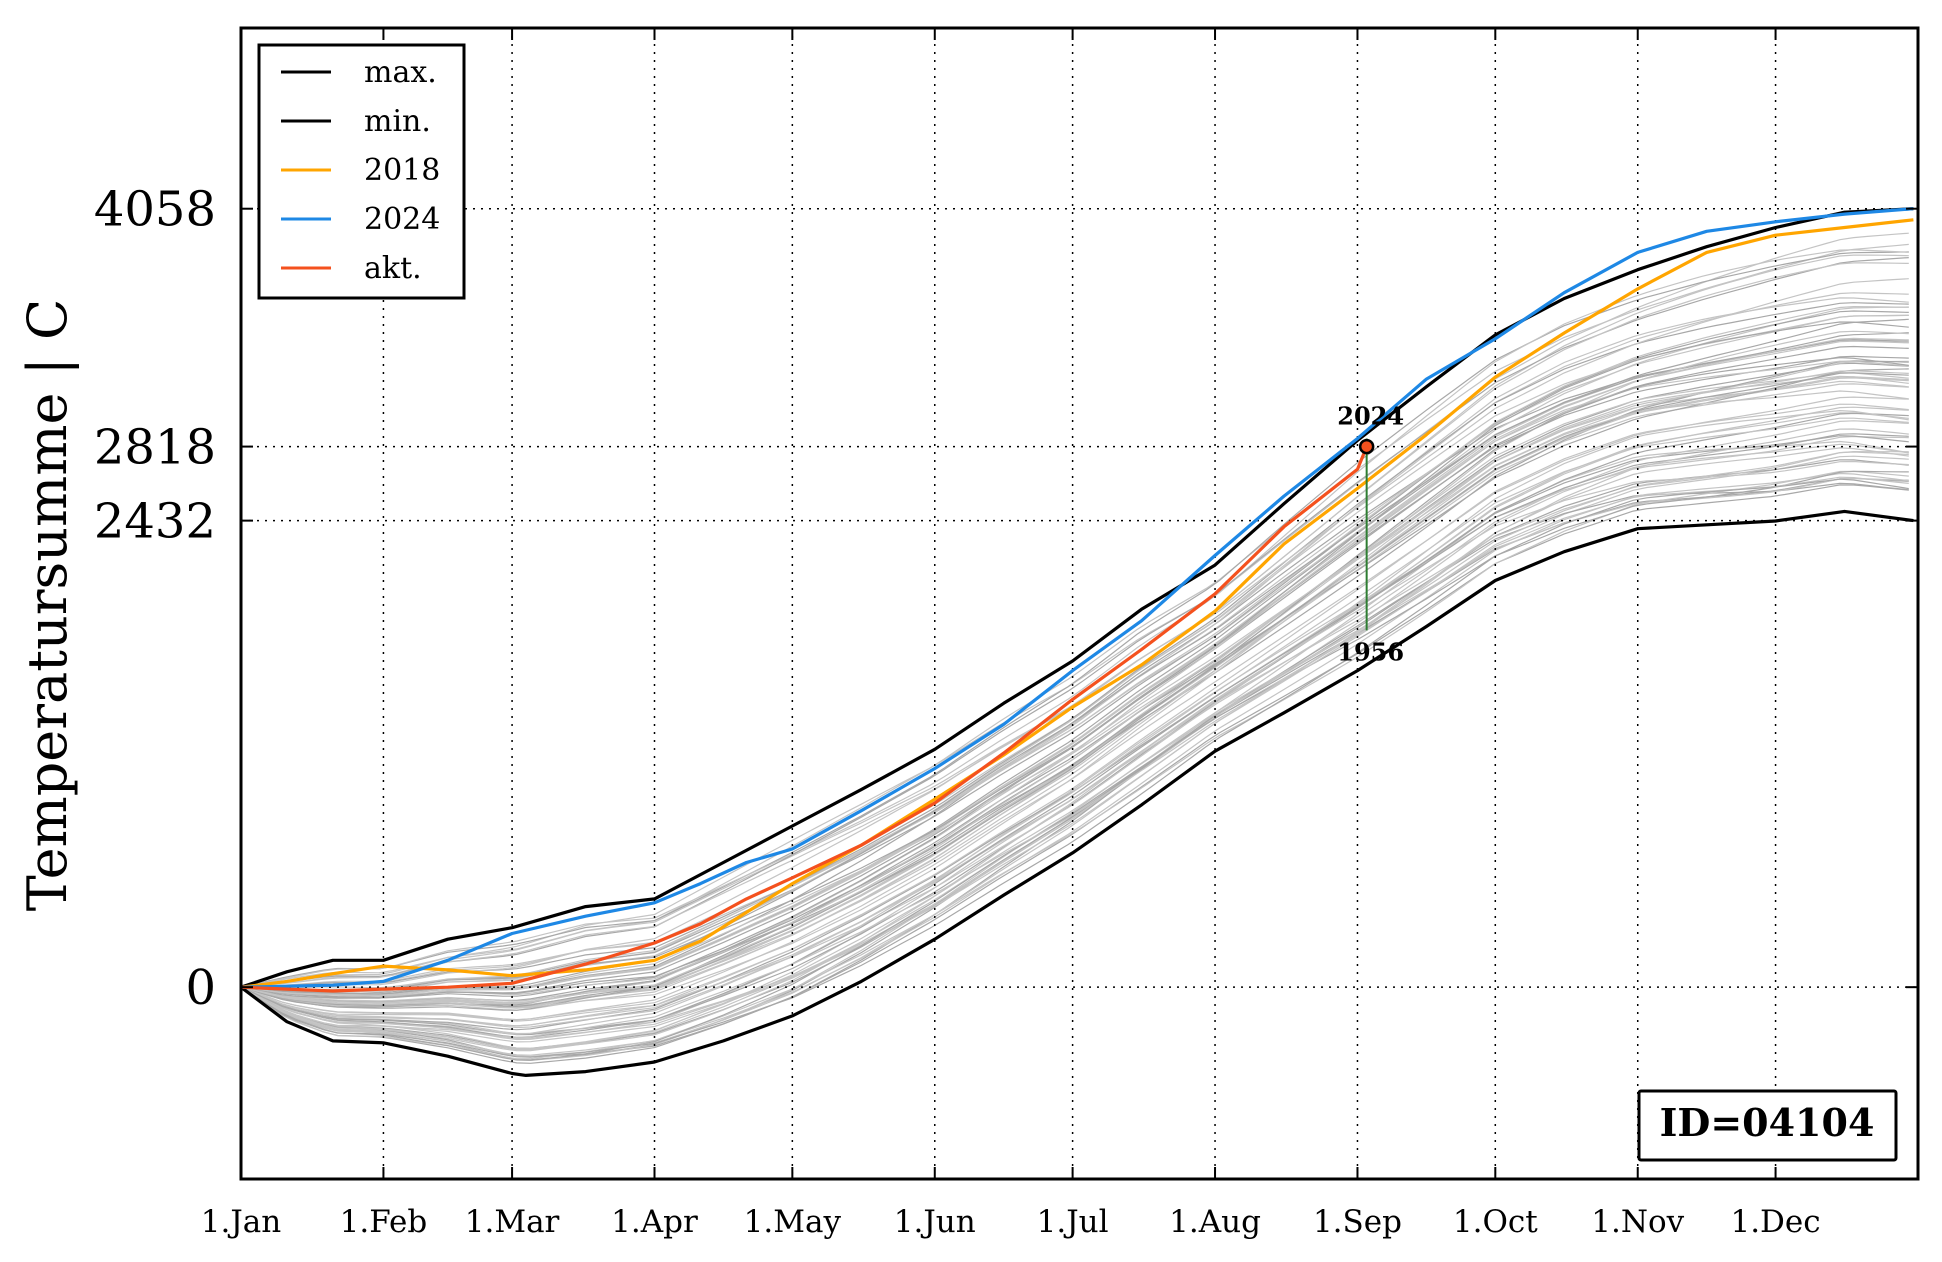 Image resolution: width=1942 pixels, height=1262 pixels. Describe the element at coordinates (1073, 1222) in the screenshot. I see `x-tick-label: 1.Jul` at that location.